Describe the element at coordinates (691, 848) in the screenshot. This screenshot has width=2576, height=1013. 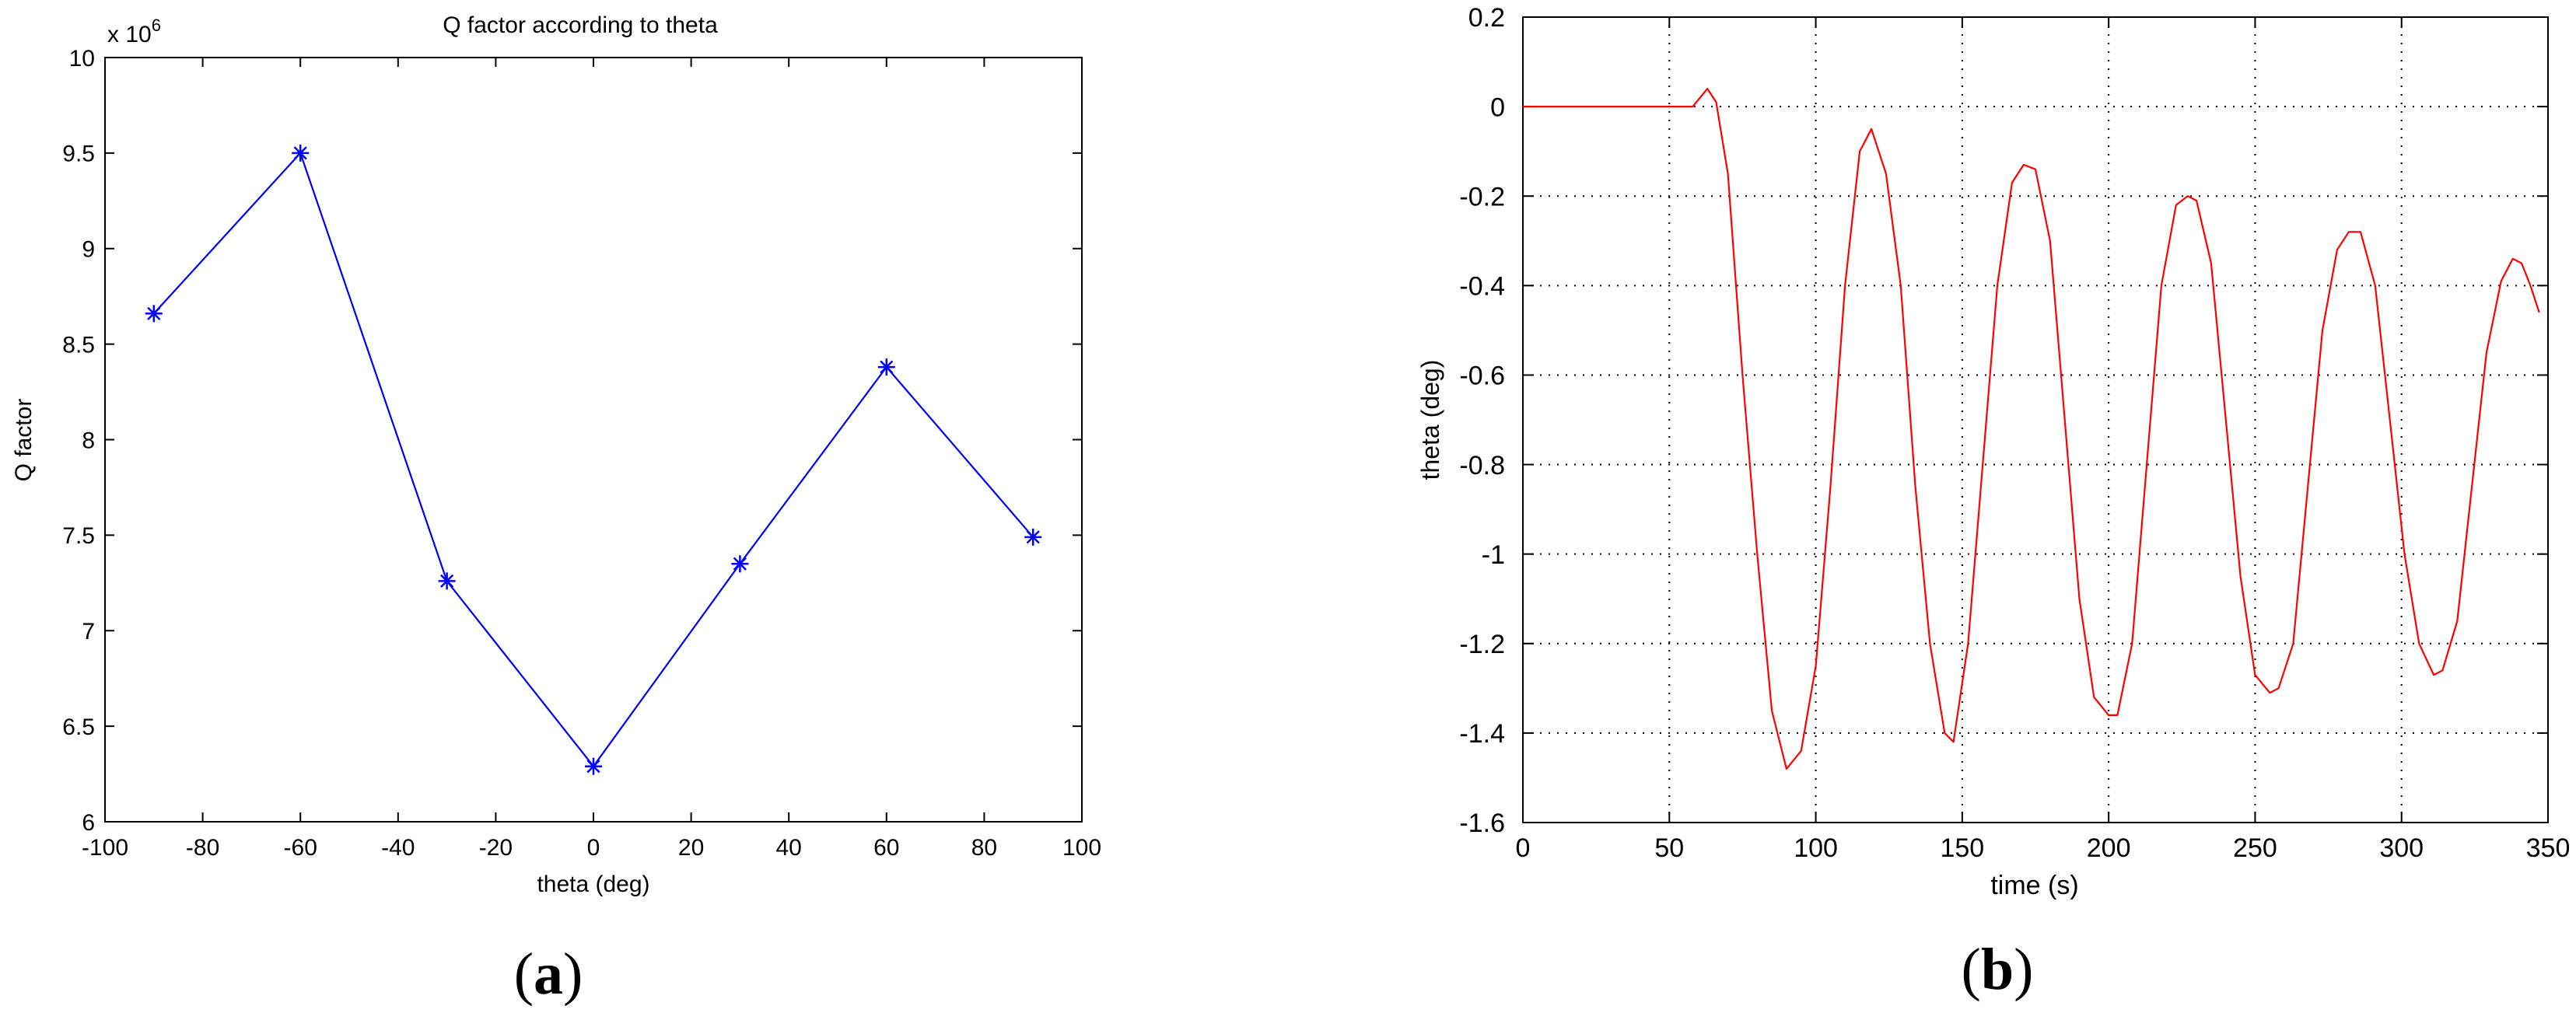
I see `panel-a-x-tick-label: 20` at that location.